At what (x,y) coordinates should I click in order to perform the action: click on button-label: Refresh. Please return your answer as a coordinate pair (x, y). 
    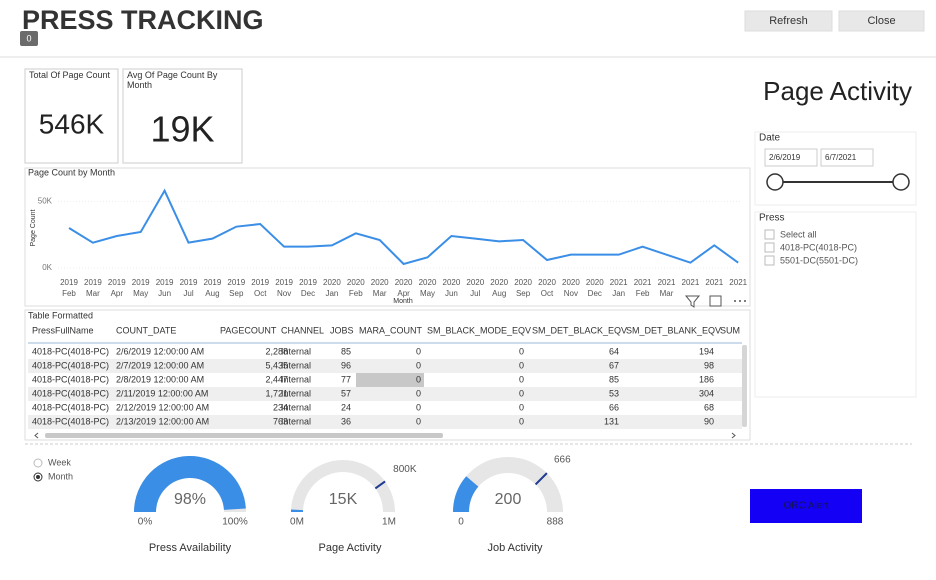
    Looking at the image, I should click on (788, 21).